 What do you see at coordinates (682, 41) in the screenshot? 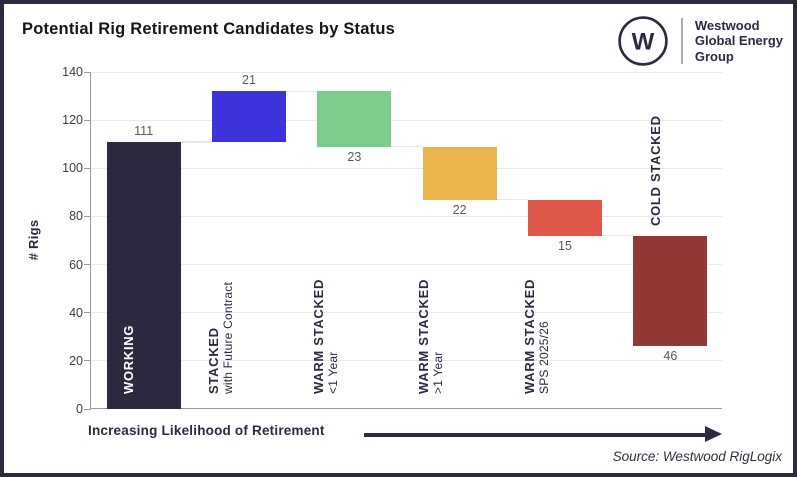
I see `logo-divider` at bounding box center [682, 41].